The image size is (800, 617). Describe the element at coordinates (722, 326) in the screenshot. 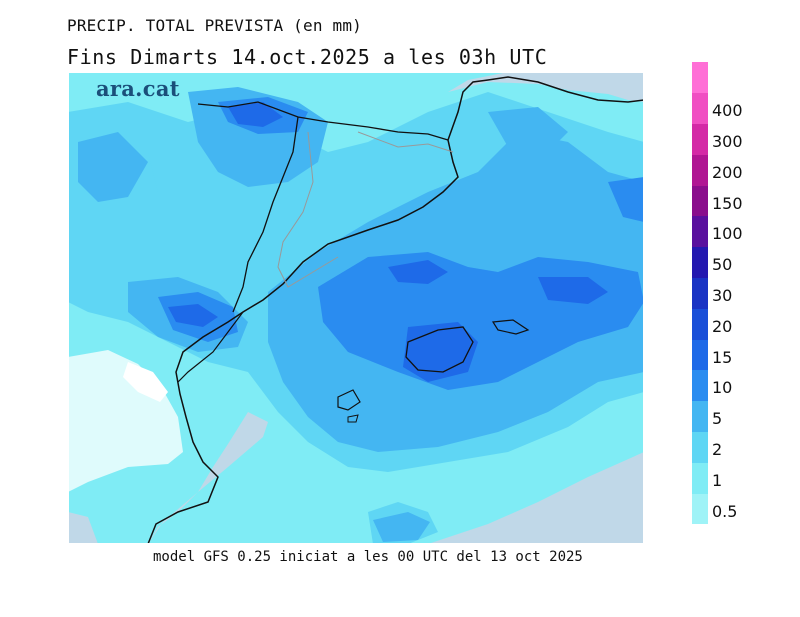

I see `legend-tick-label: 20` at that location.